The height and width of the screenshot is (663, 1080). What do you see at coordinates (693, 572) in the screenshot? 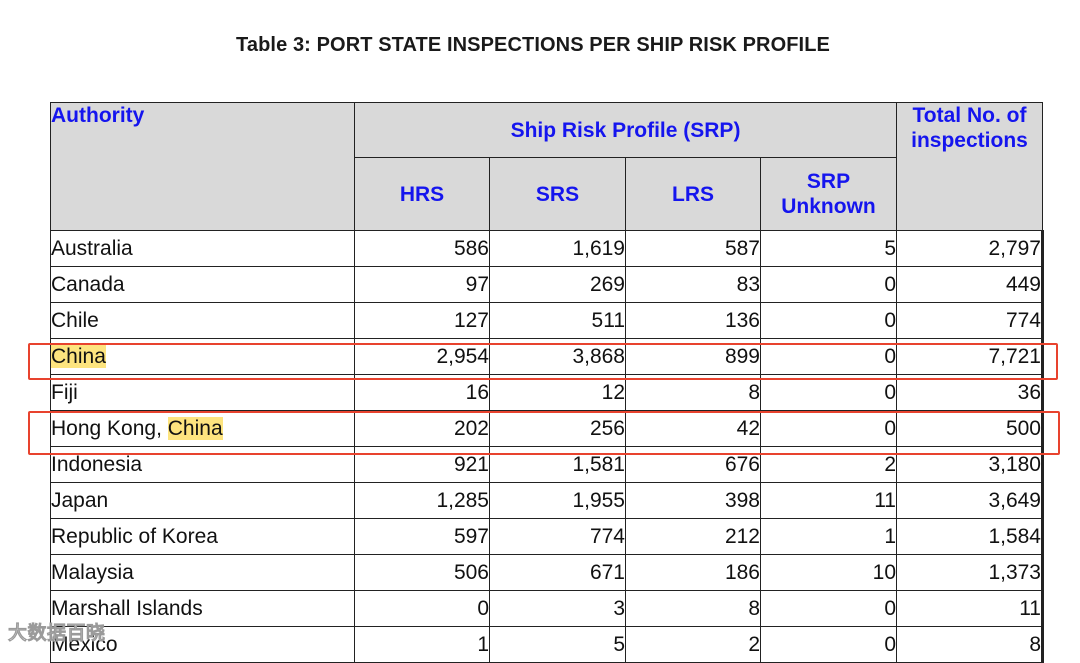
I see `lrs-cell: 186` at bounding box center [693, 572].